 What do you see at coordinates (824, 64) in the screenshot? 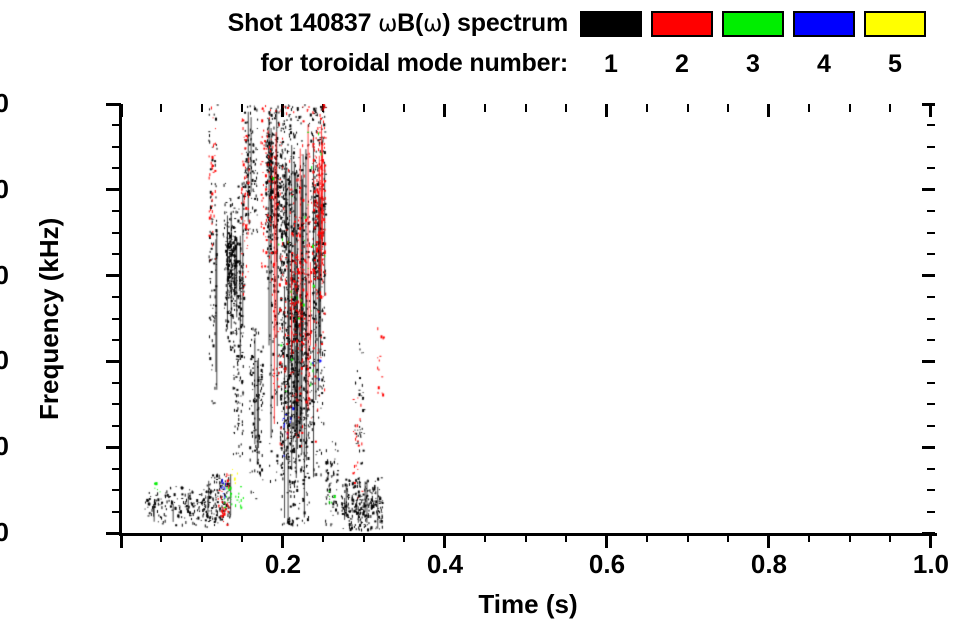
I see `legend-number-mode-4: 4` at bounding box center [824, 64].